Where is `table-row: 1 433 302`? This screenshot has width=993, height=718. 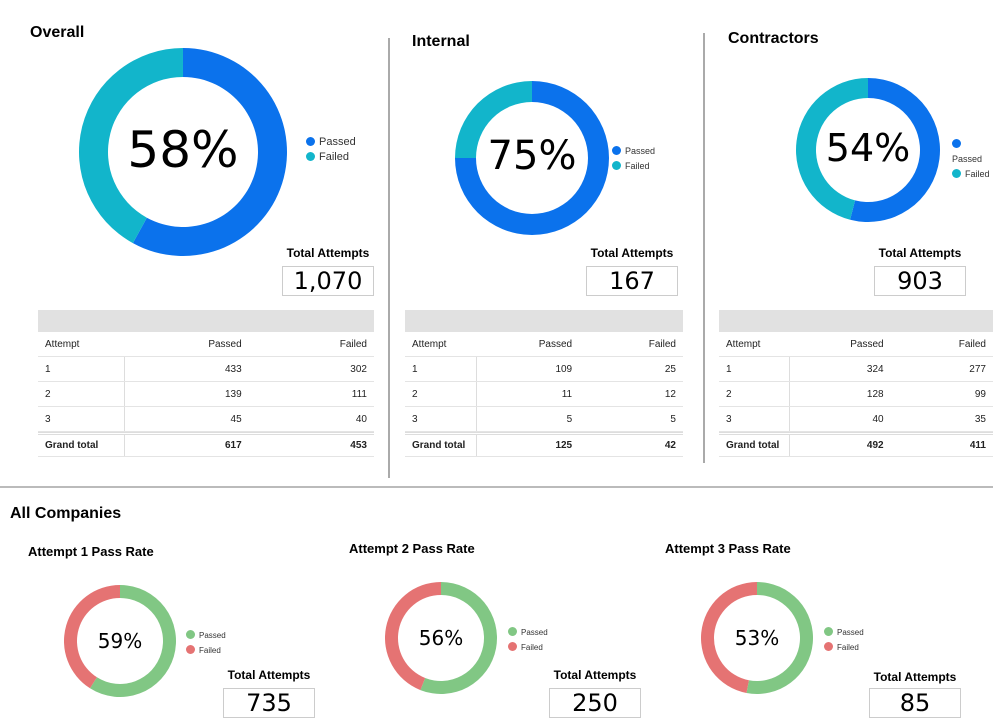
table-row: 1 433 302 is located at coordinates (206, 369).